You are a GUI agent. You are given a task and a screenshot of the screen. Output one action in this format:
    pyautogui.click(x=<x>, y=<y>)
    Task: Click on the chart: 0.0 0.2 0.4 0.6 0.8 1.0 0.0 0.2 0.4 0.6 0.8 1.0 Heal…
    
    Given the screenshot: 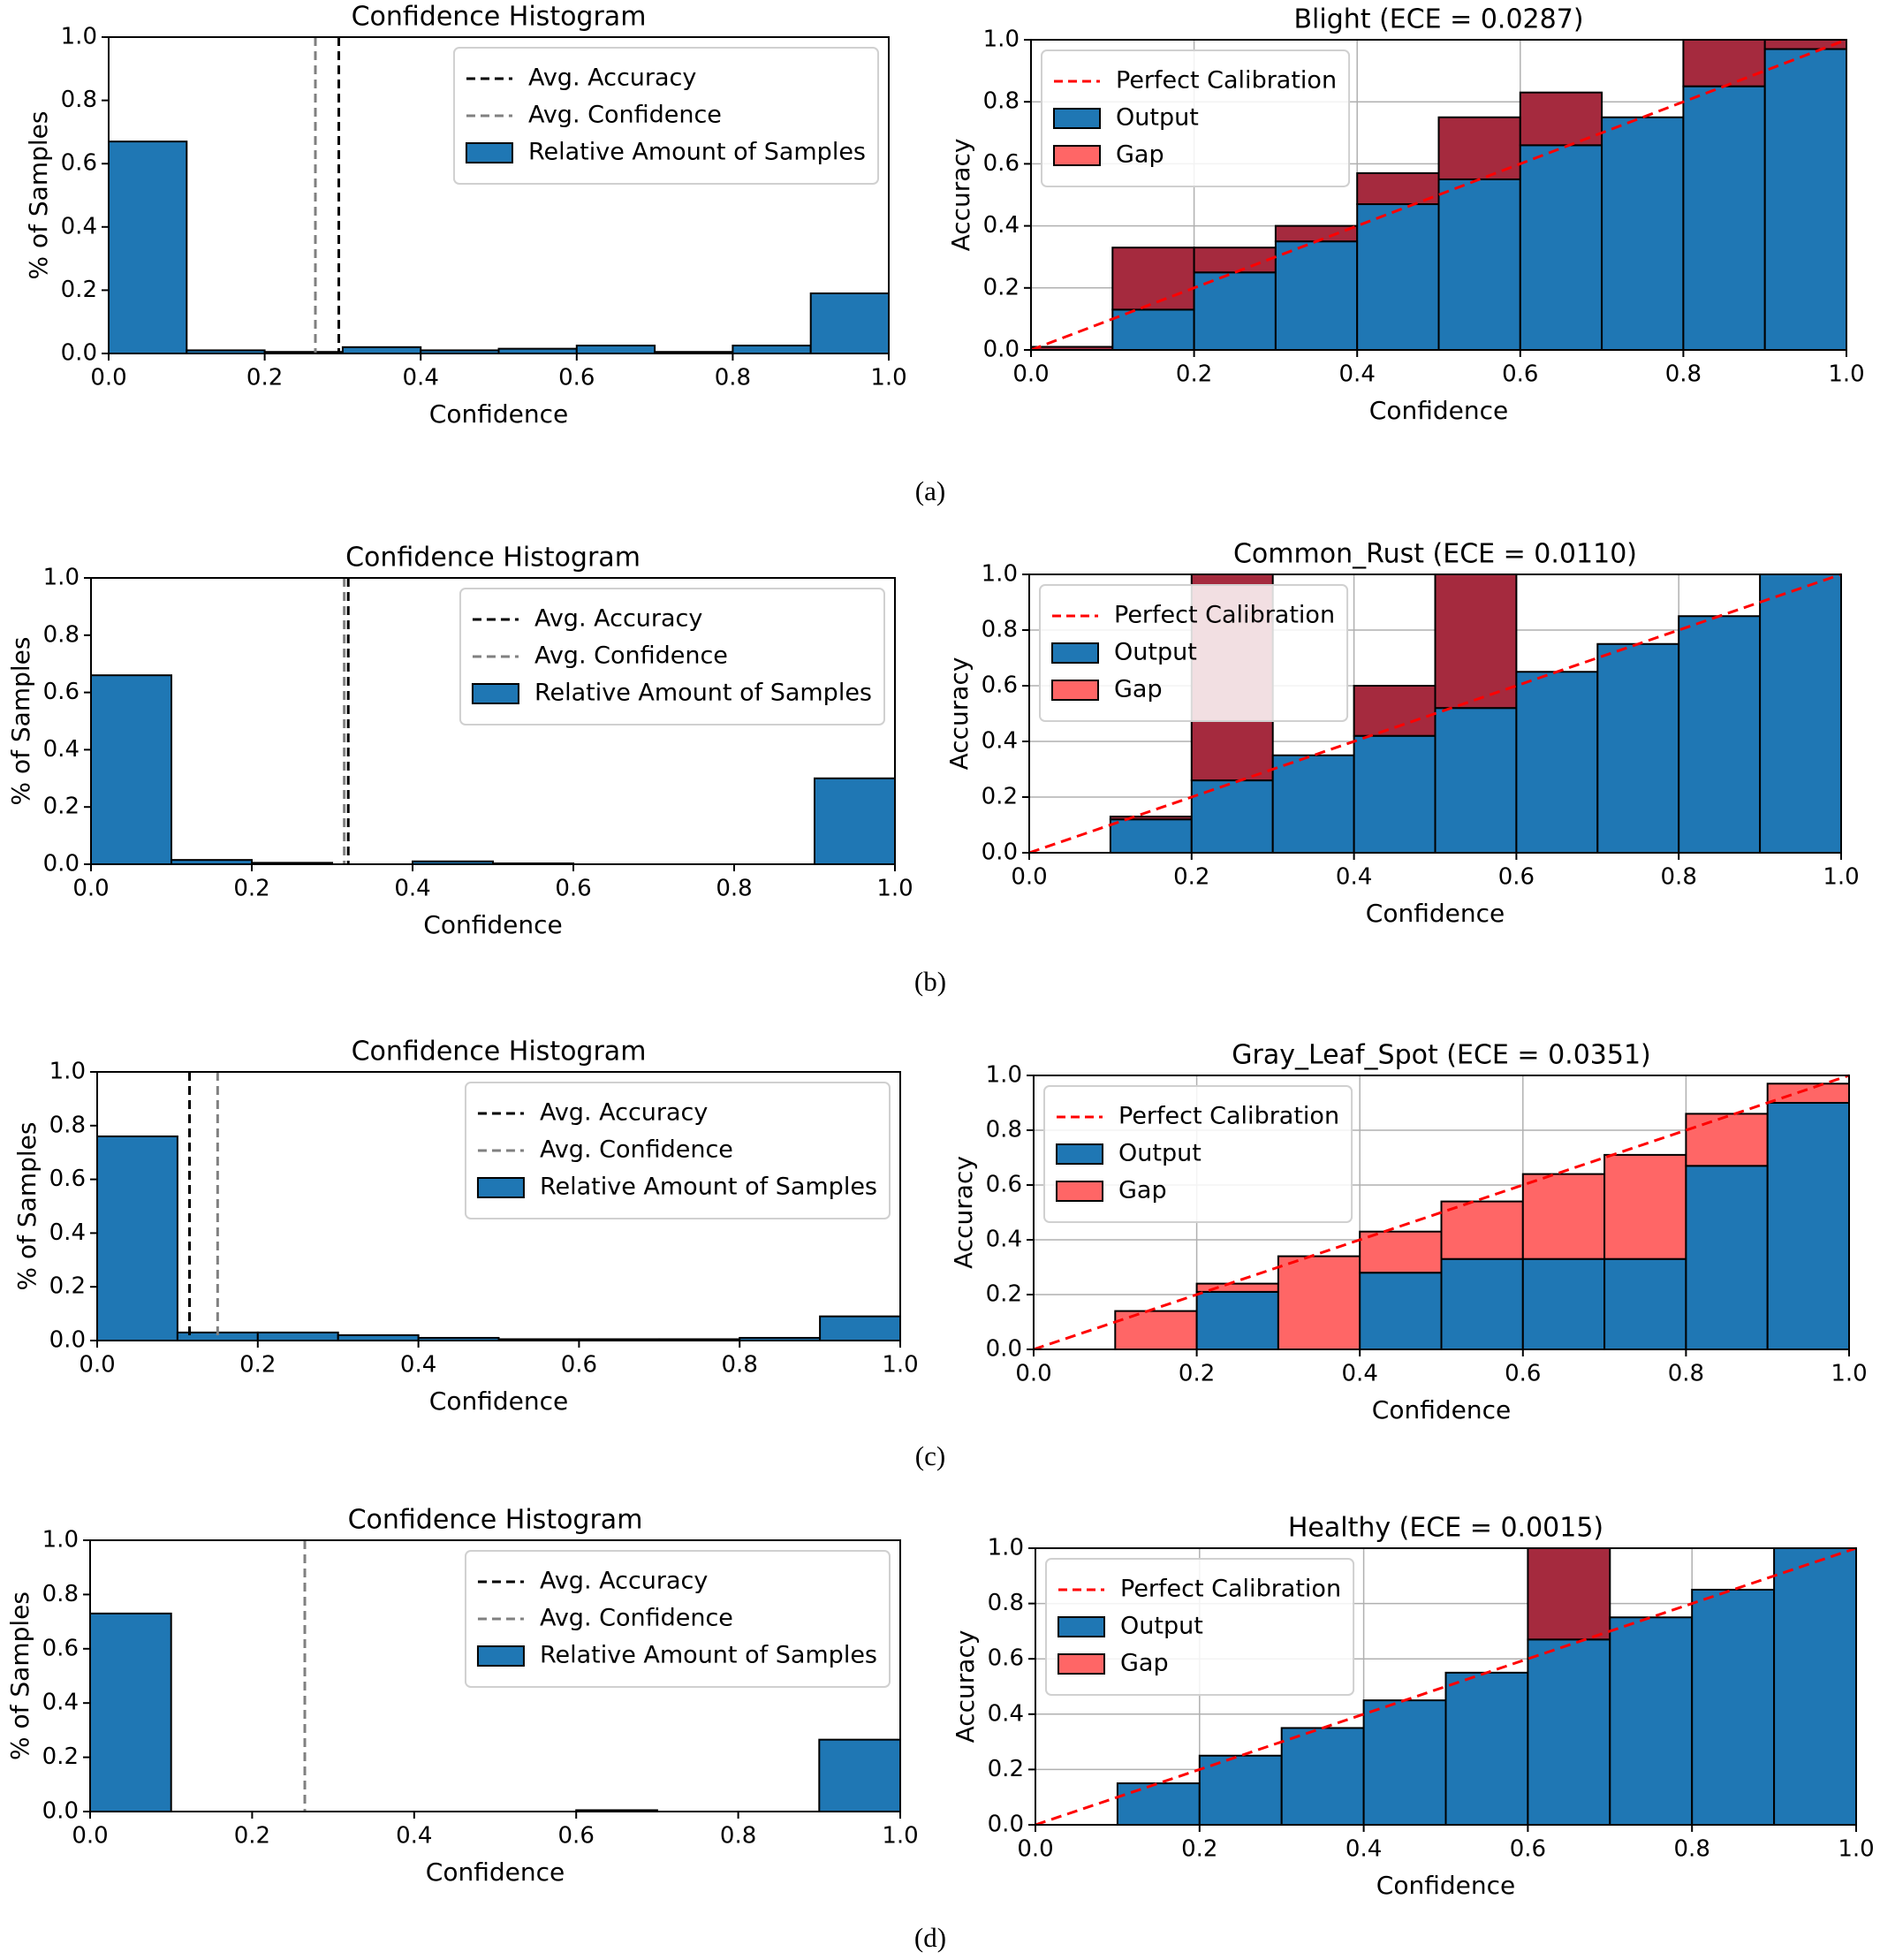 What is the action you would take?
    pyautogui.click(x=1413, y=1707)
    